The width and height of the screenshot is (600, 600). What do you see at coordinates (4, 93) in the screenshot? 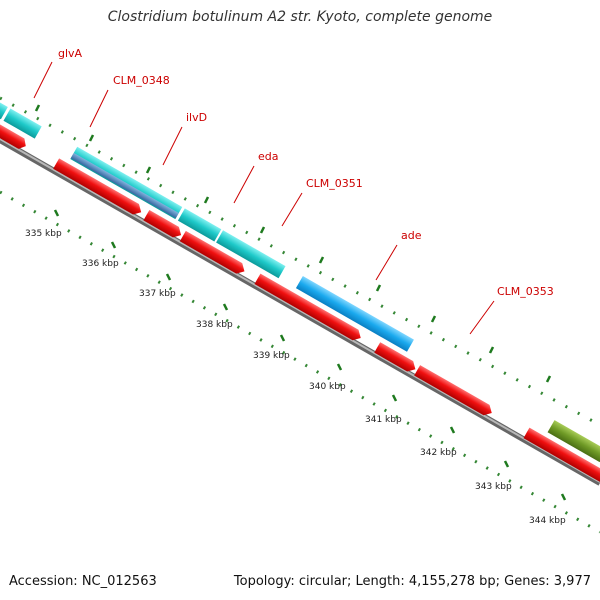
I see `feature-glvA` at bounding box center [4, 93].